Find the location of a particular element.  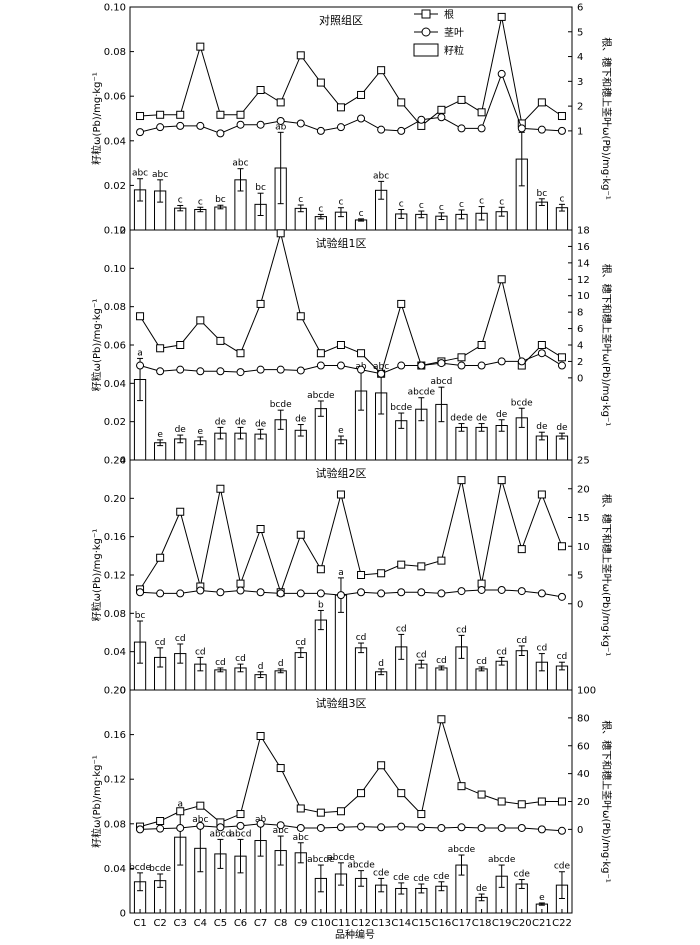

significance-label: abcd is located at coordinates (441, 382).